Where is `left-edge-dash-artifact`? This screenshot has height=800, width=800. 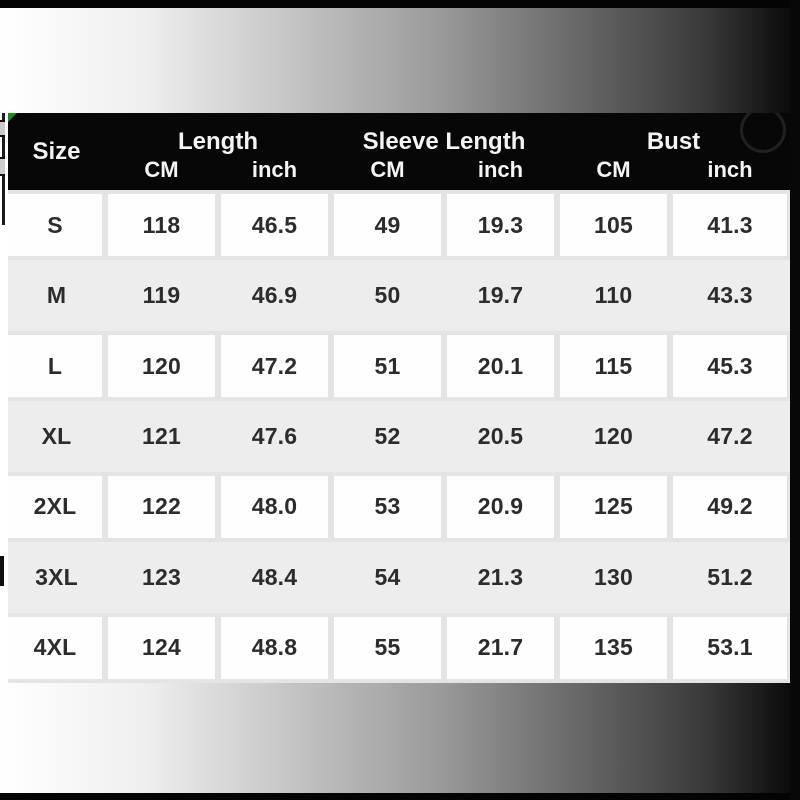 left-edge-dash-artifact is located at coordinates (2, 571).